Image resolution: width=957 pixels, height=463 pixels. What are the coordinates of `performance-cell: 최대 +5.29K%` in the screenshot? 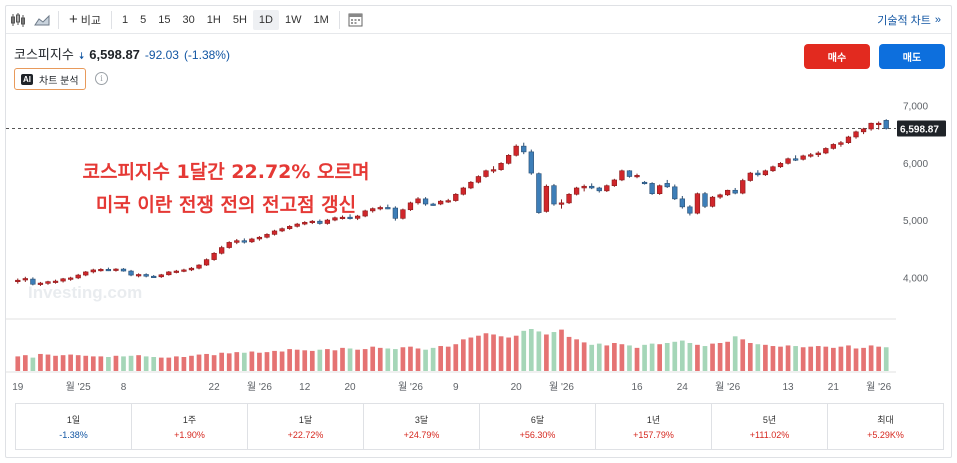 It's located at (885, 426).